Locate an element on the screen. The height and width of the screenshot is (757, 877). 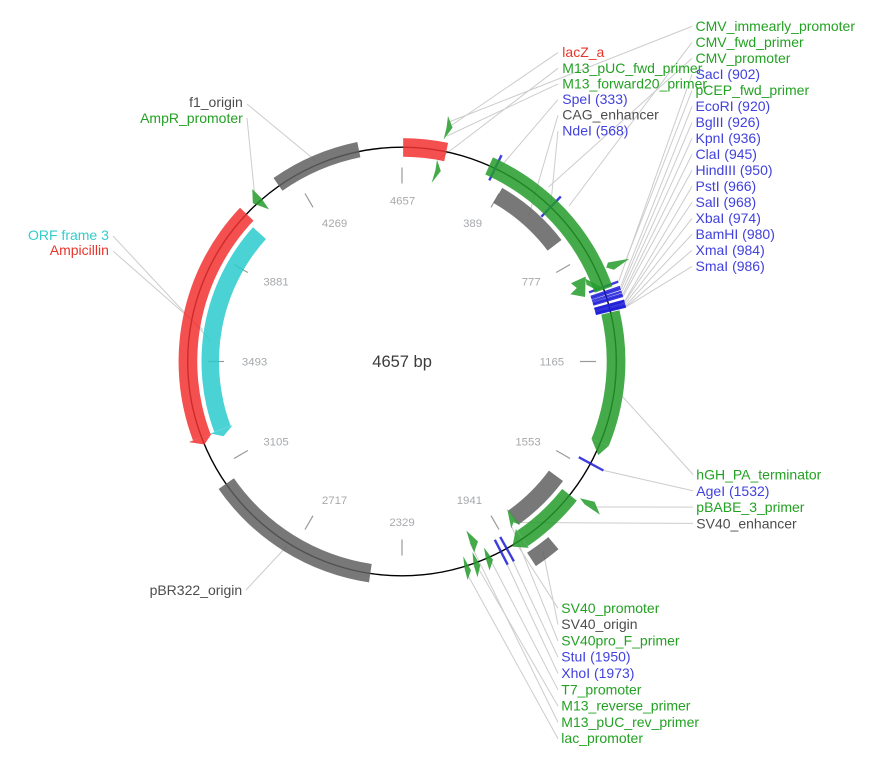
svg-text: lac_promoter is located at coordinates (602, 738).